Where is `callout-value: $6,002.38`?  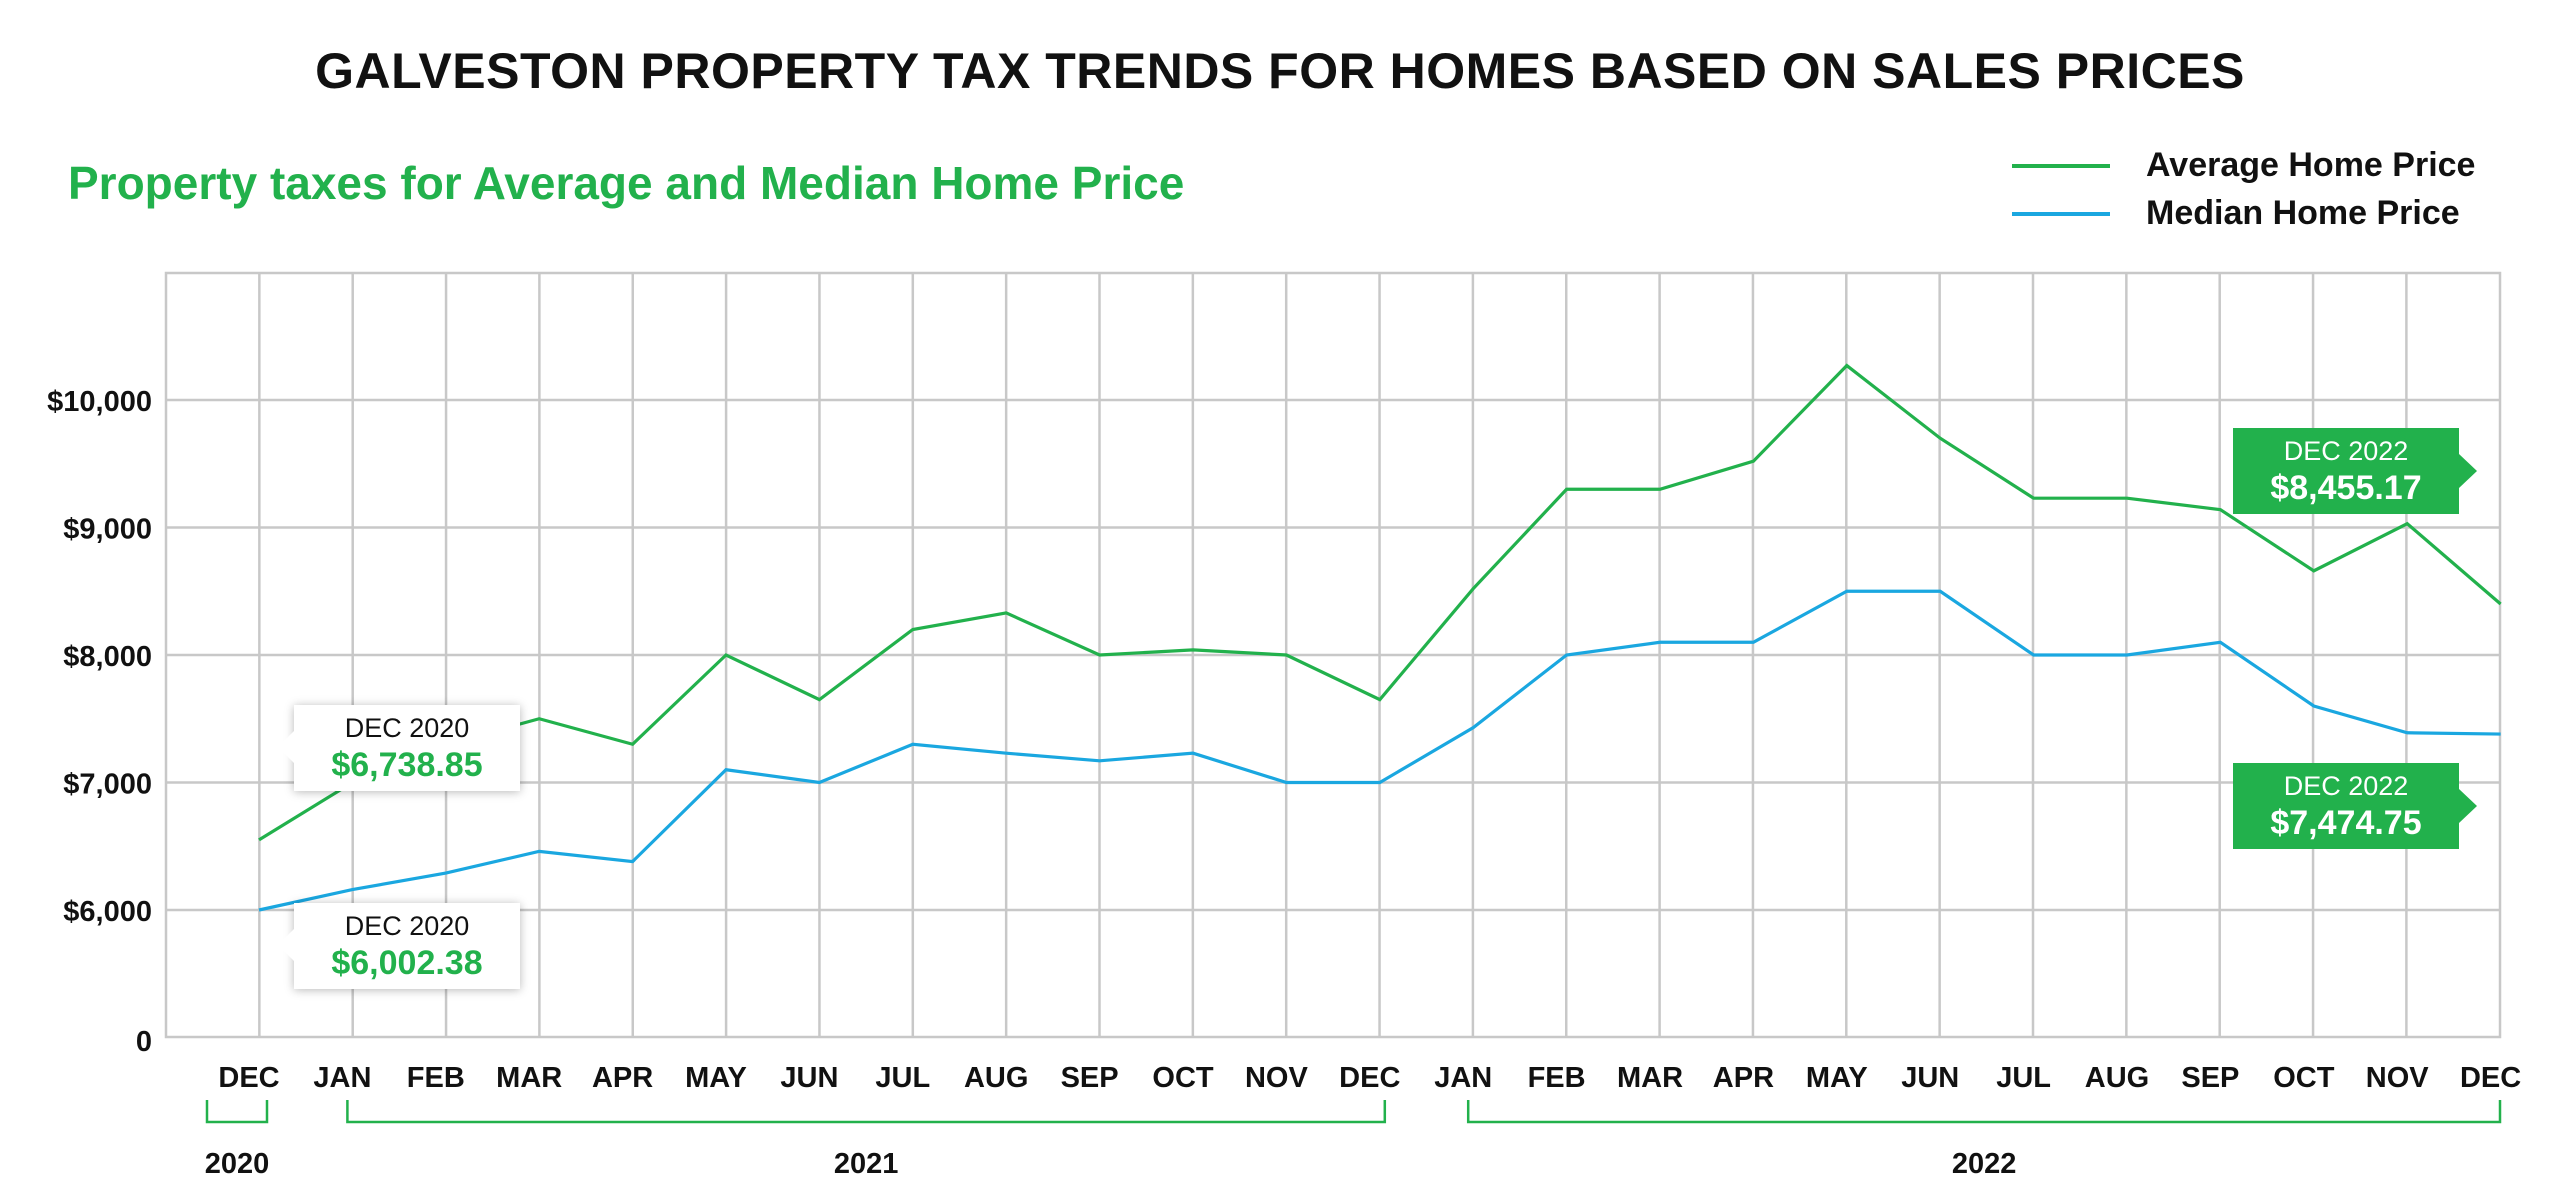
callout-value: $6,002.38 is located at coordinates (407, 963).